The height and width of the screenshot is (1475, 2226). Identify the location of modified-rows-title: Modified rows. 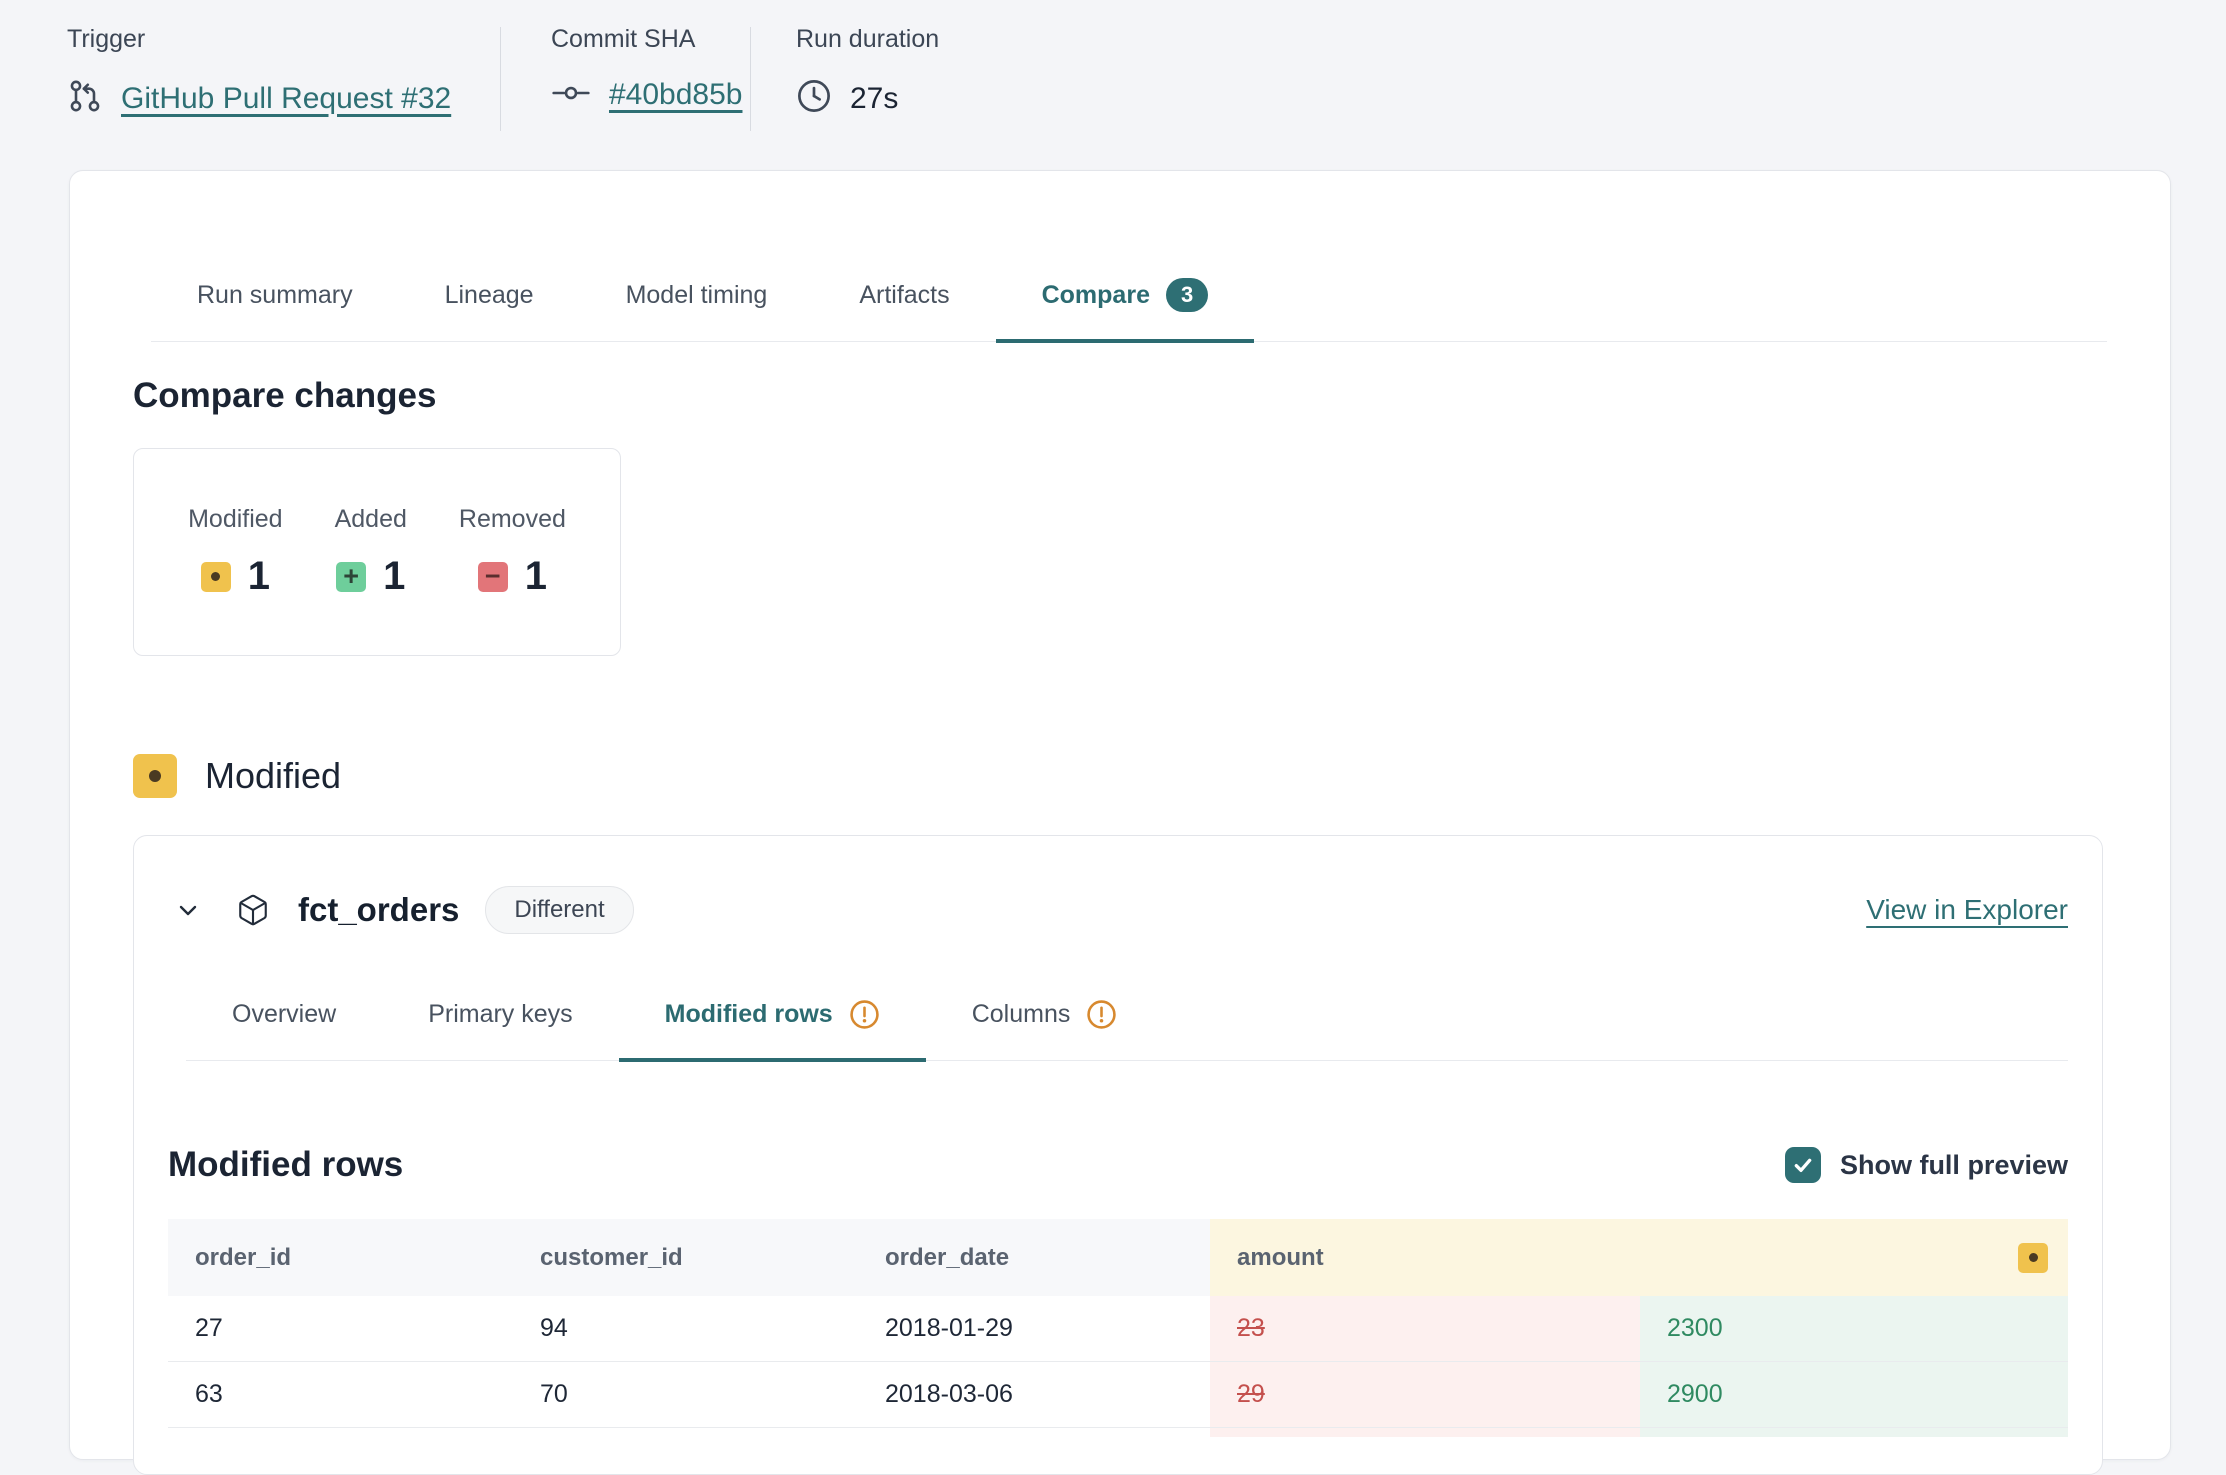
(286, 1164).